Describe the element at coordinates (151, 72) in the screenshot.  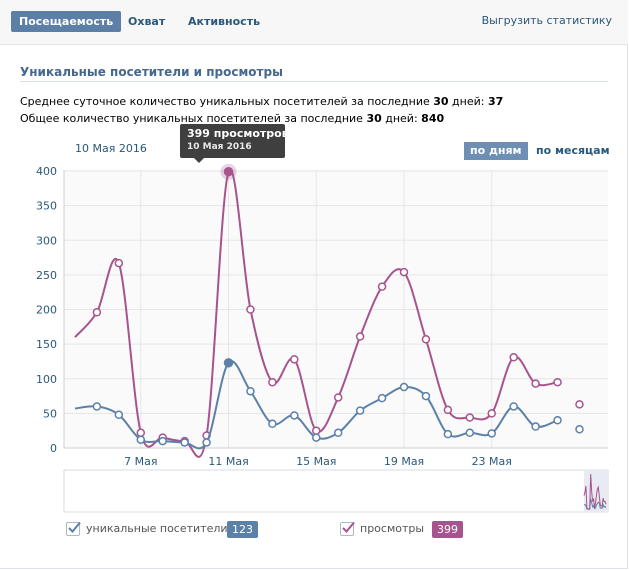
I see `section-title: Уникальные посетители и просмотры` at that location.